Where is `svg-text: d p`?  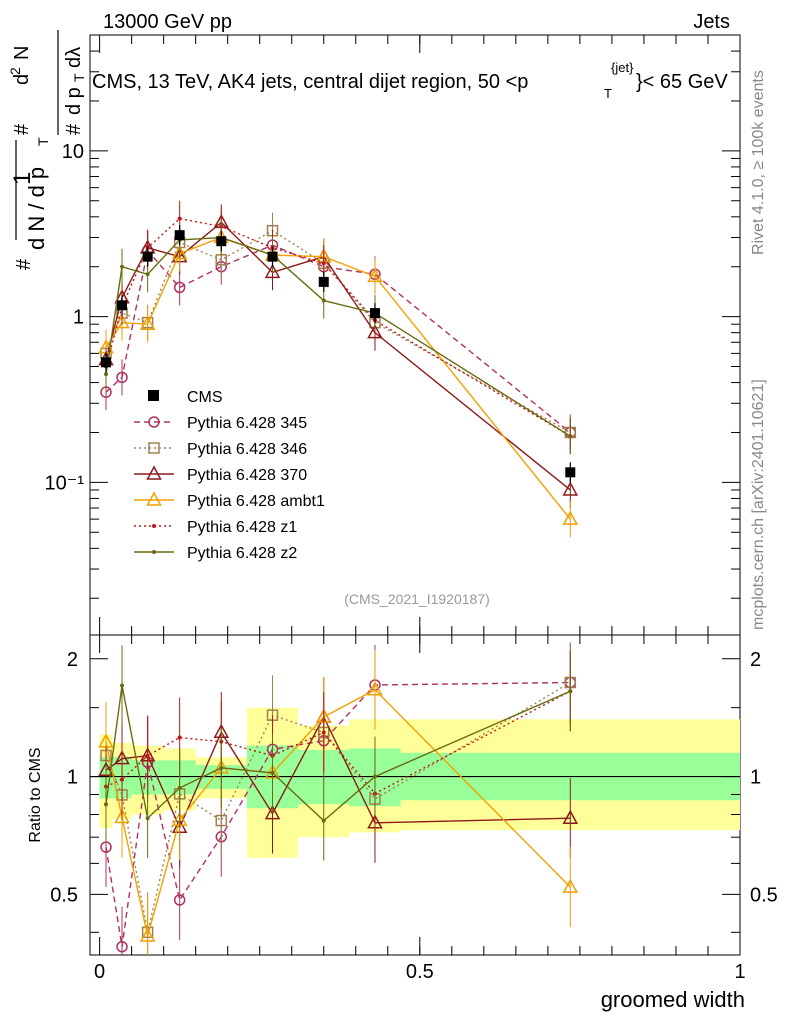
svg-text: d p is located at coordinates (74, 101).